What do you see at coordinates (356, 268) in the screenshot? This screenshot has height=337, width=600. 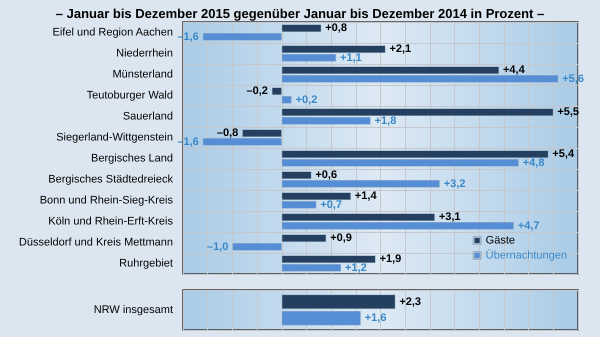 I see `data-label: +1,2` at bounding box center [356, 268].